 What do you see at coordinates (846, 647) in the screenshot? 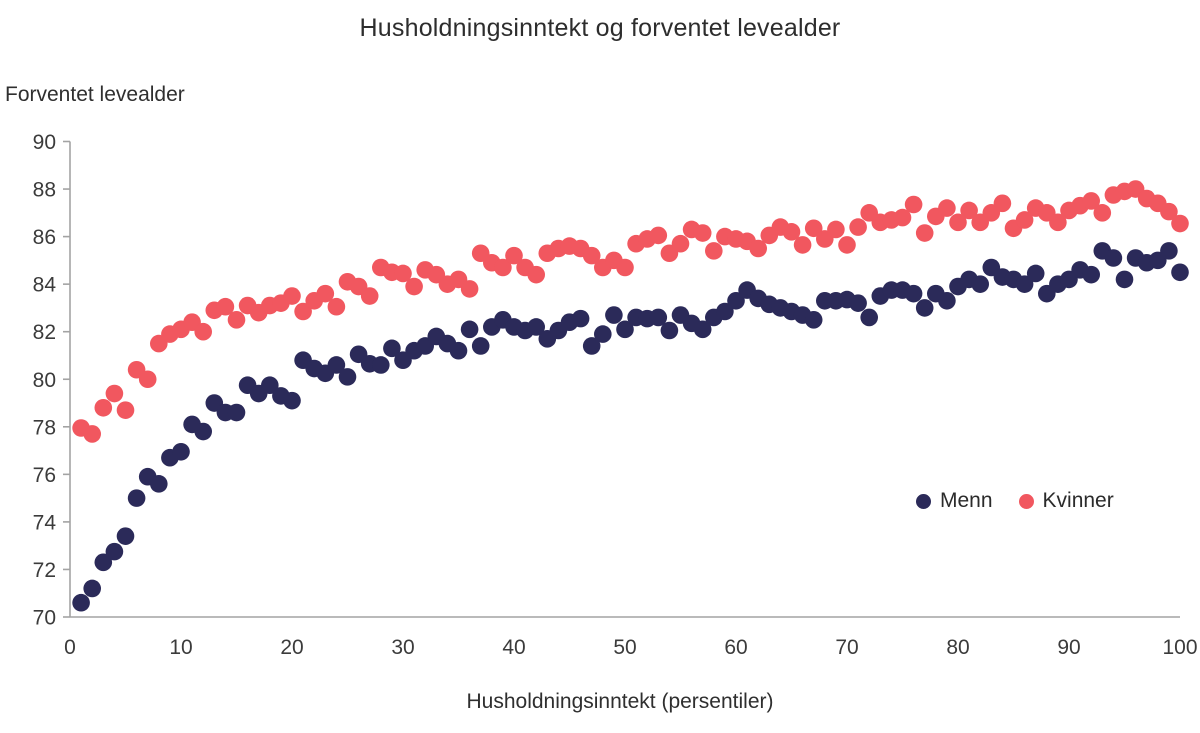
I see `x-tick-label: 70` at bounding box center [846, 647].